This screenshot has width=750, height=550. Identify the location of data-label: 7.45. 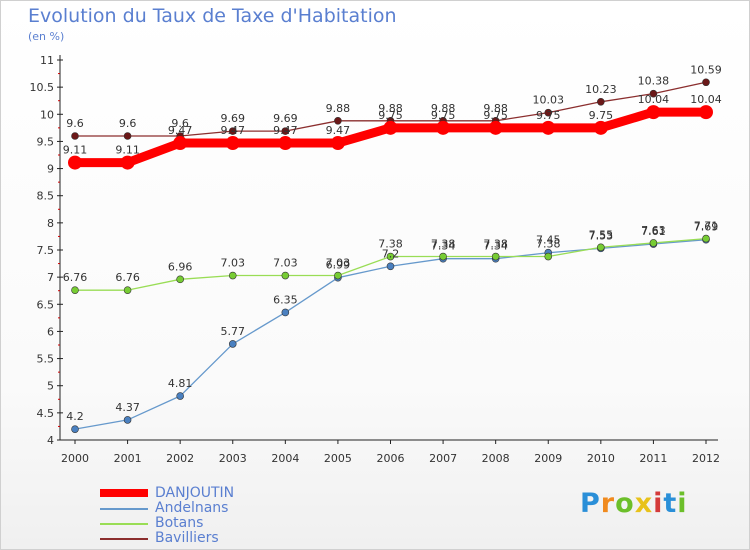
(548, 240).